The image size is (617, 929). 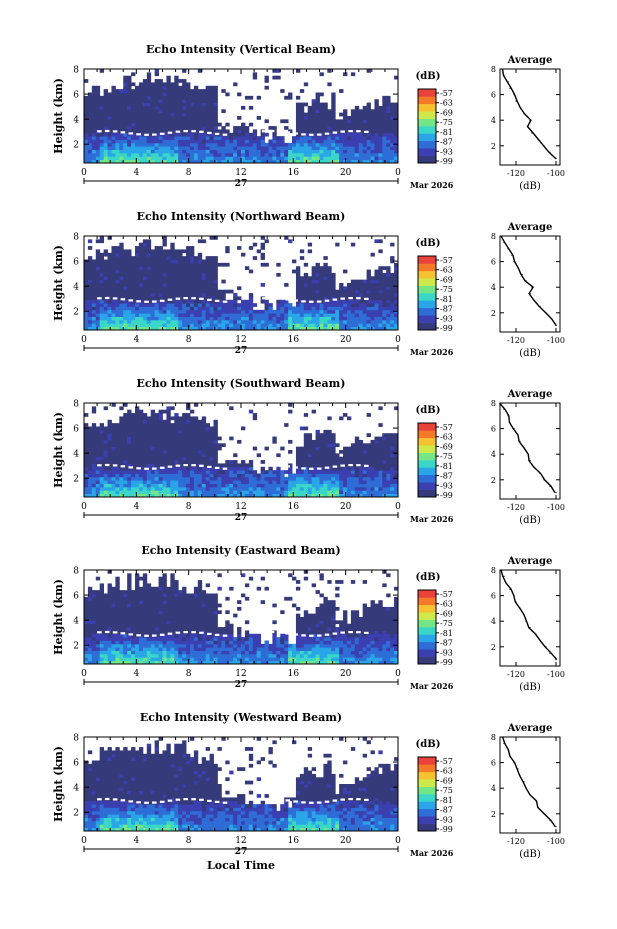 I want to click on y-axis-label: Height (km), so click(x=58, y=116).